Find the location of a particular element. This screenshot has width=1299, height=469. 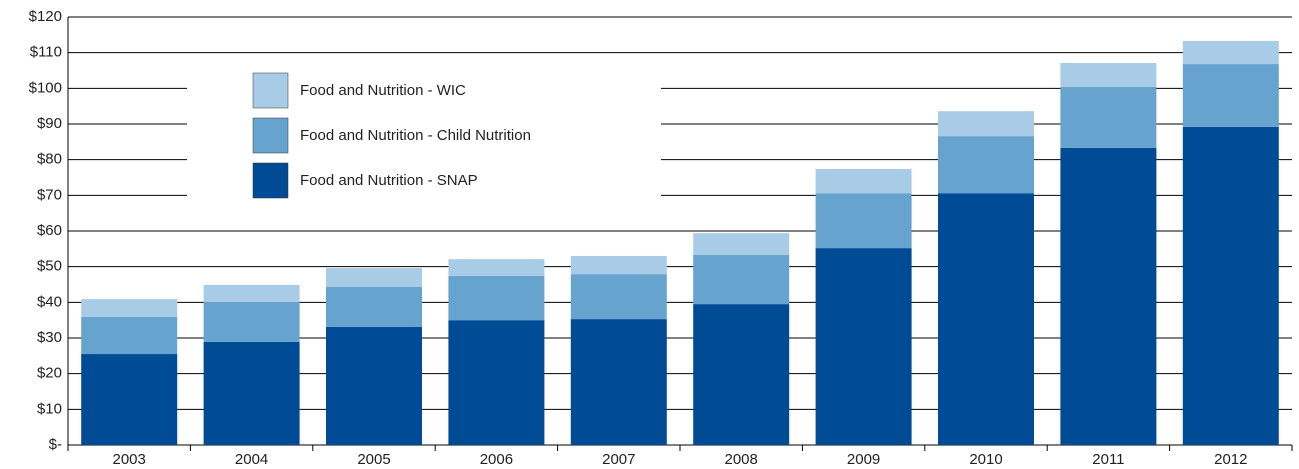

x-tick-label: 2010 is located at coordinates (985, 459).